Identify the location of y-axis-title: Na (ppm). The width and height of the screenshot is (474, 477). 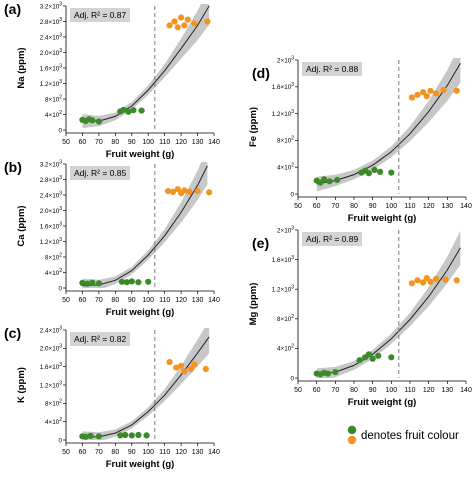
(21, 67).